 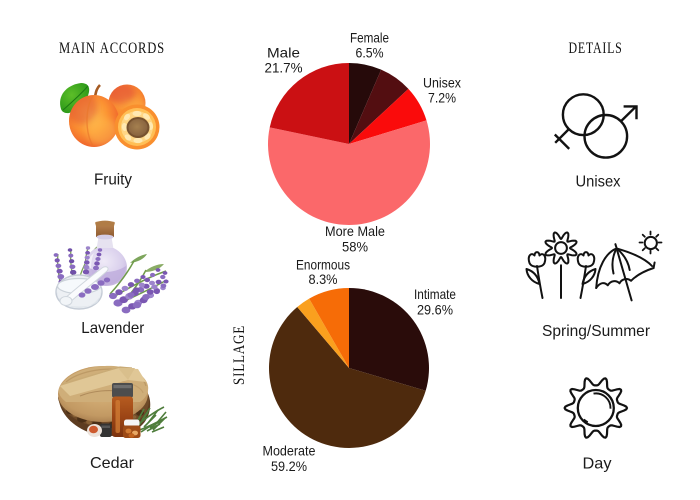 What do you see at coordinates (435, 310) in the screenshot?
I see `svg-text: 29.6%` at bounding box center [435, 310].